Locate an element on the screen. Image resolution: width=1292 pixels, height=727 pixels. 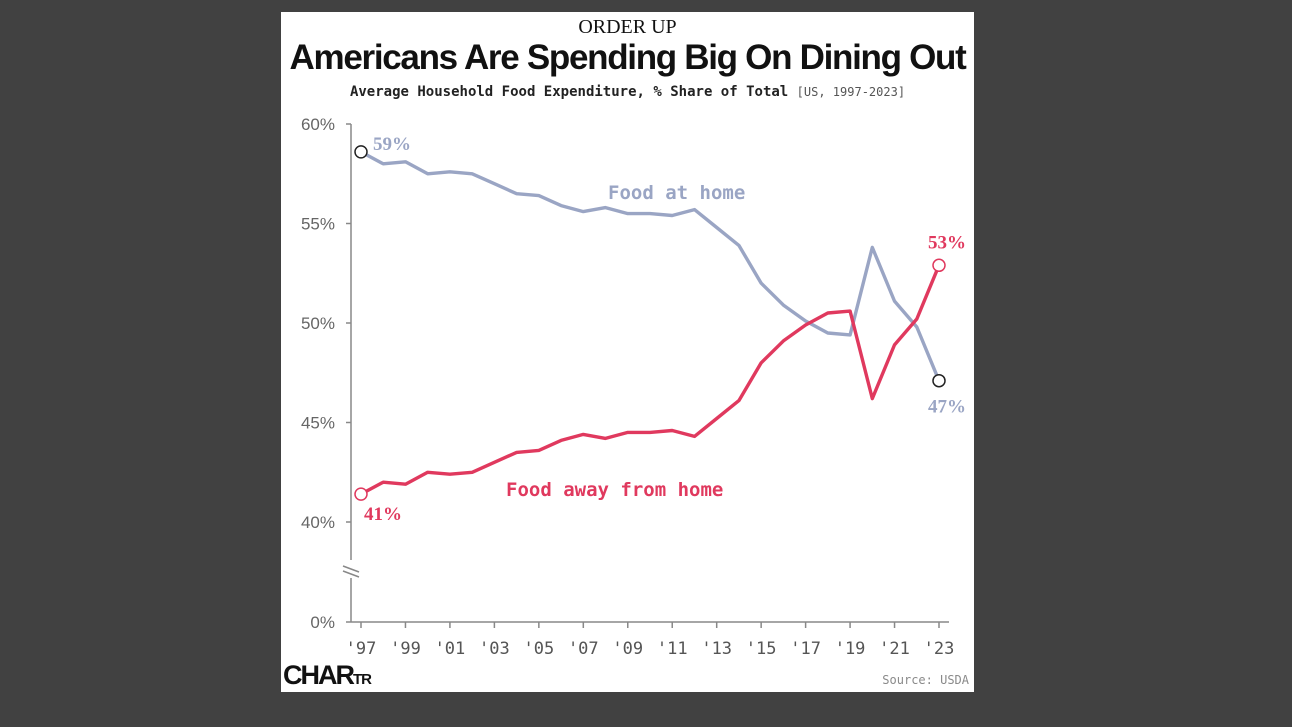
x-tick-label: '01 is located at coordinates (450, 649).